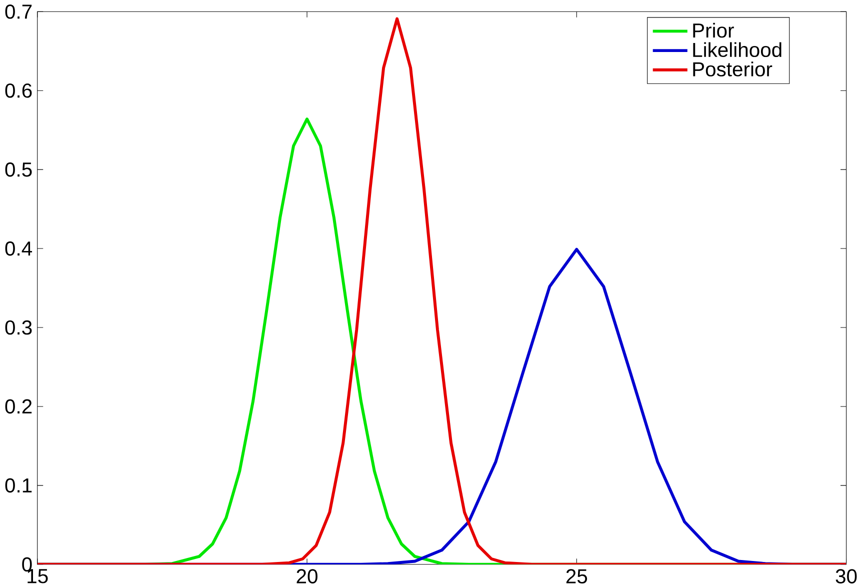 Image resolution: width=862 pixels, height=588 pixels. What do you see at coordinates (18, 169) in the screenshot?
I see `y-tick-label: 0.5` at bounding box center [18, 169].